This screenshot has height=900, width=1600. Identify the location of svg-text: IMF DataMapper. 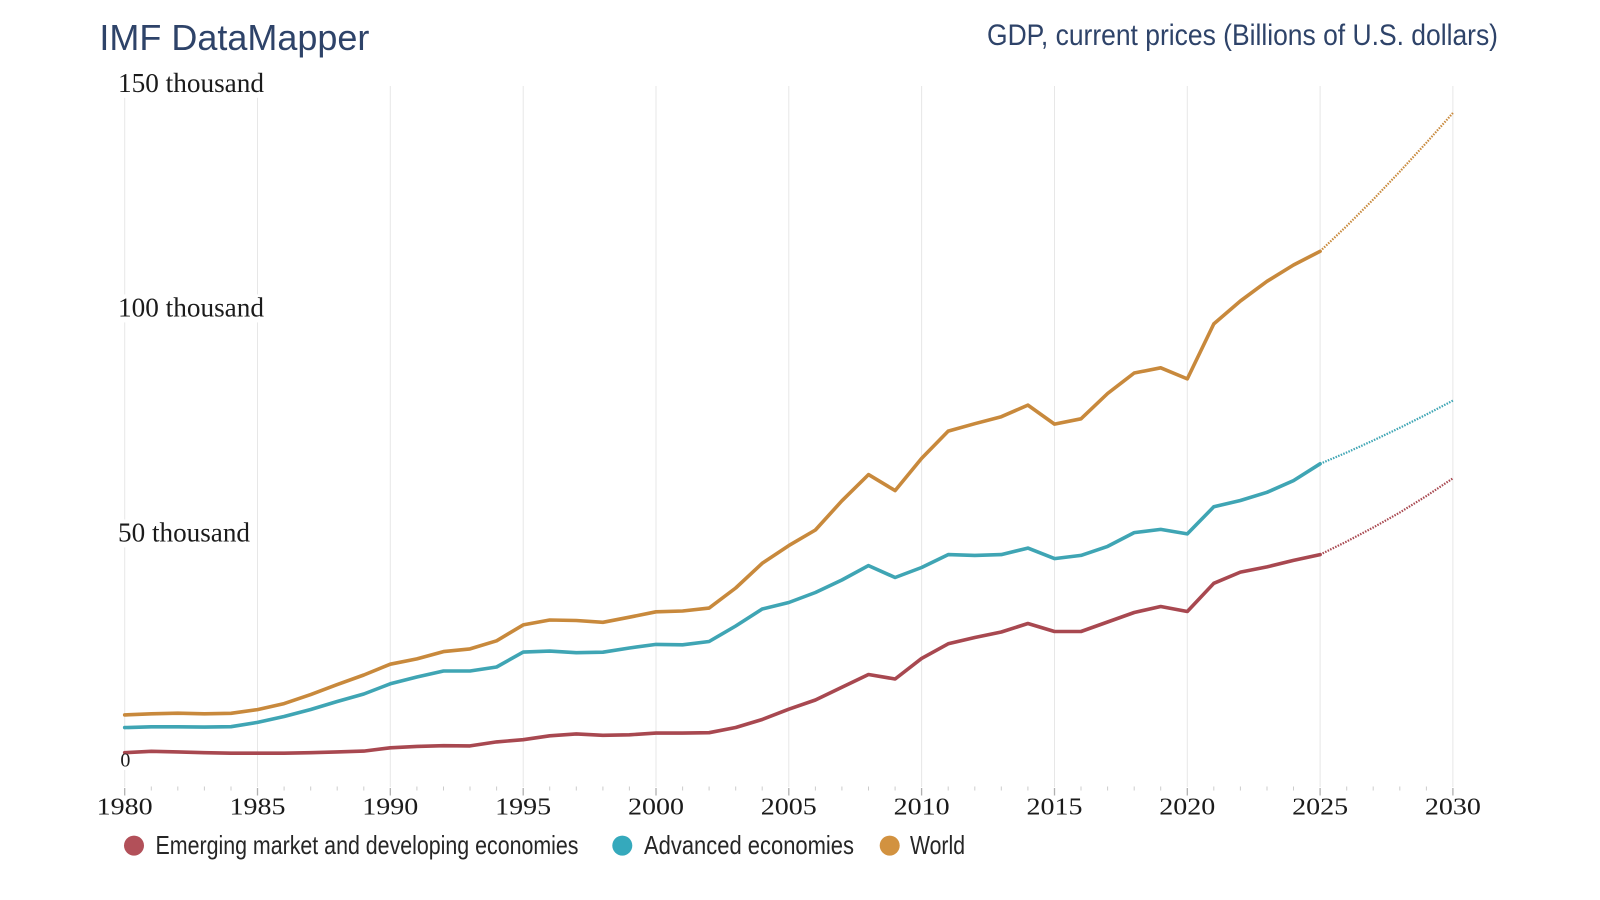
(234, 37).